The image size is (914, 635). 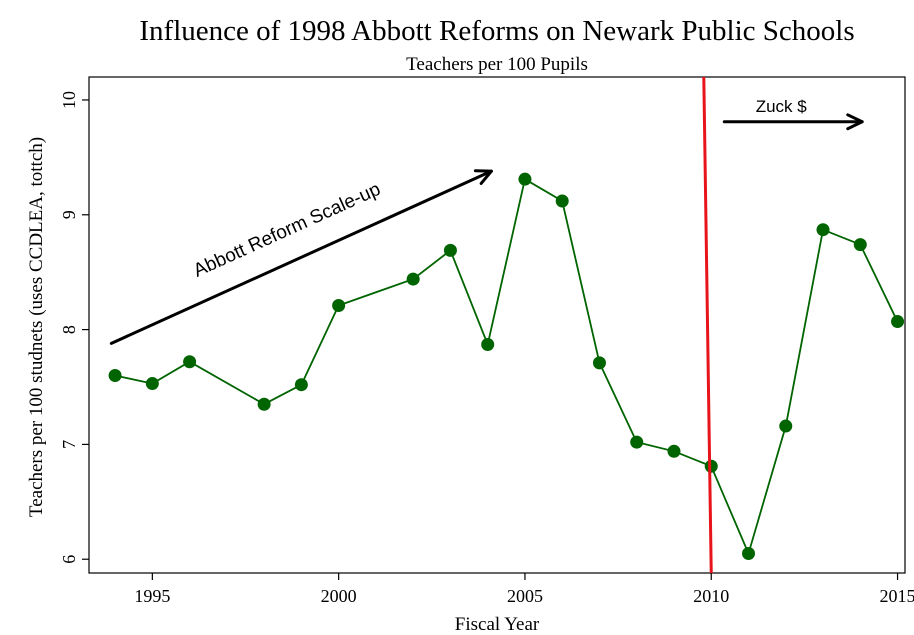 I want to click on chart-subtitle: Teachers per 100 Pupils, so click(x=497, y=64).